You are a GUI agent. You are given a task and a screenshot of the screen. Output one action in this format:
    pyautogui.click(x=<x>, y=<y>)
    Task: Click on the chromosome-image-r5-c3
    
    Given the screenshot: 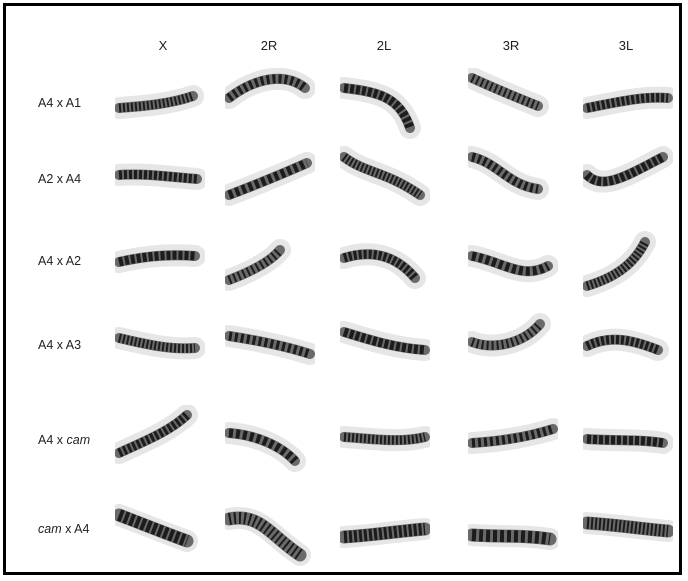 What is the action you would take?
    pyautogui.click(x=385, y=441)
    